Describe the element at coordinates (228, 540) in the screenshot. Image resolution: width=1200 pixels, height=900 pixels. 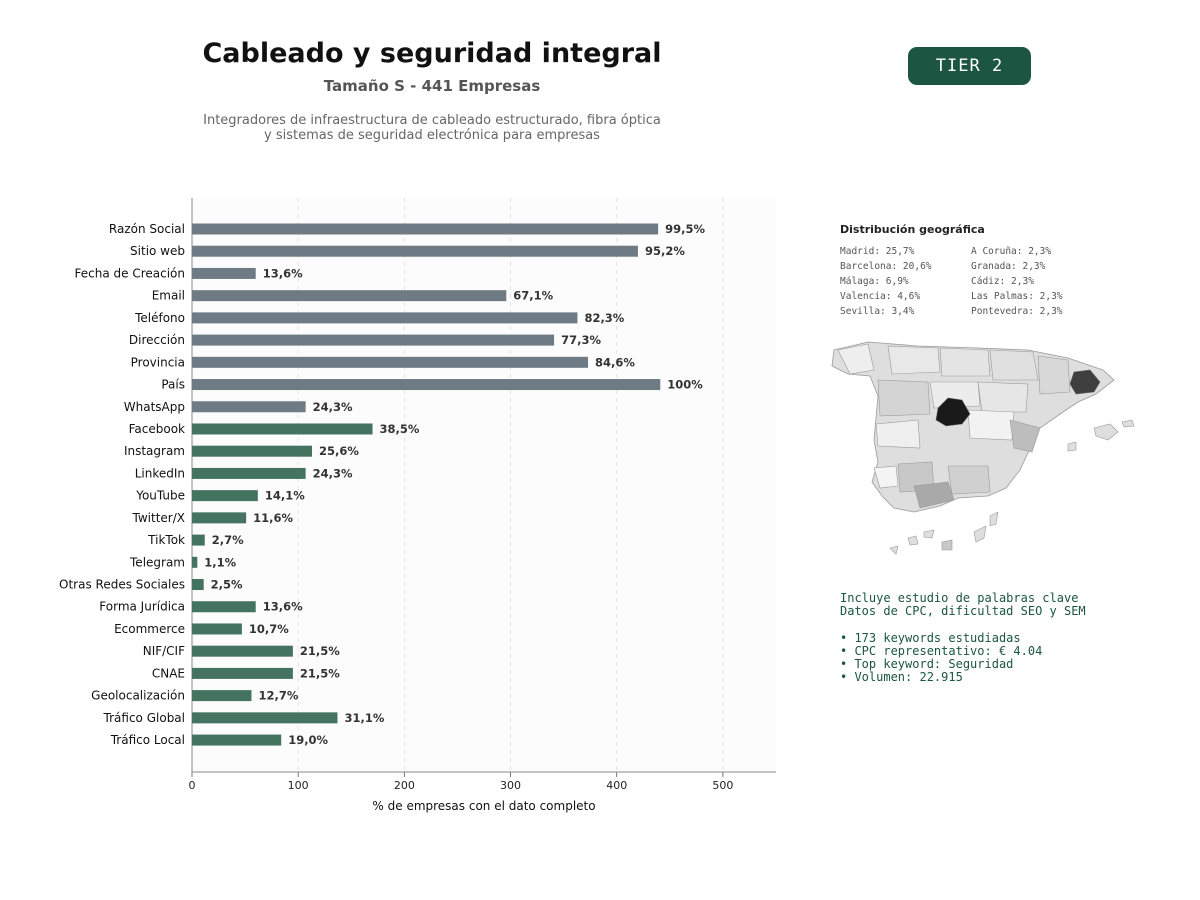
I see `bar-value-label: 2,7%` at that location.